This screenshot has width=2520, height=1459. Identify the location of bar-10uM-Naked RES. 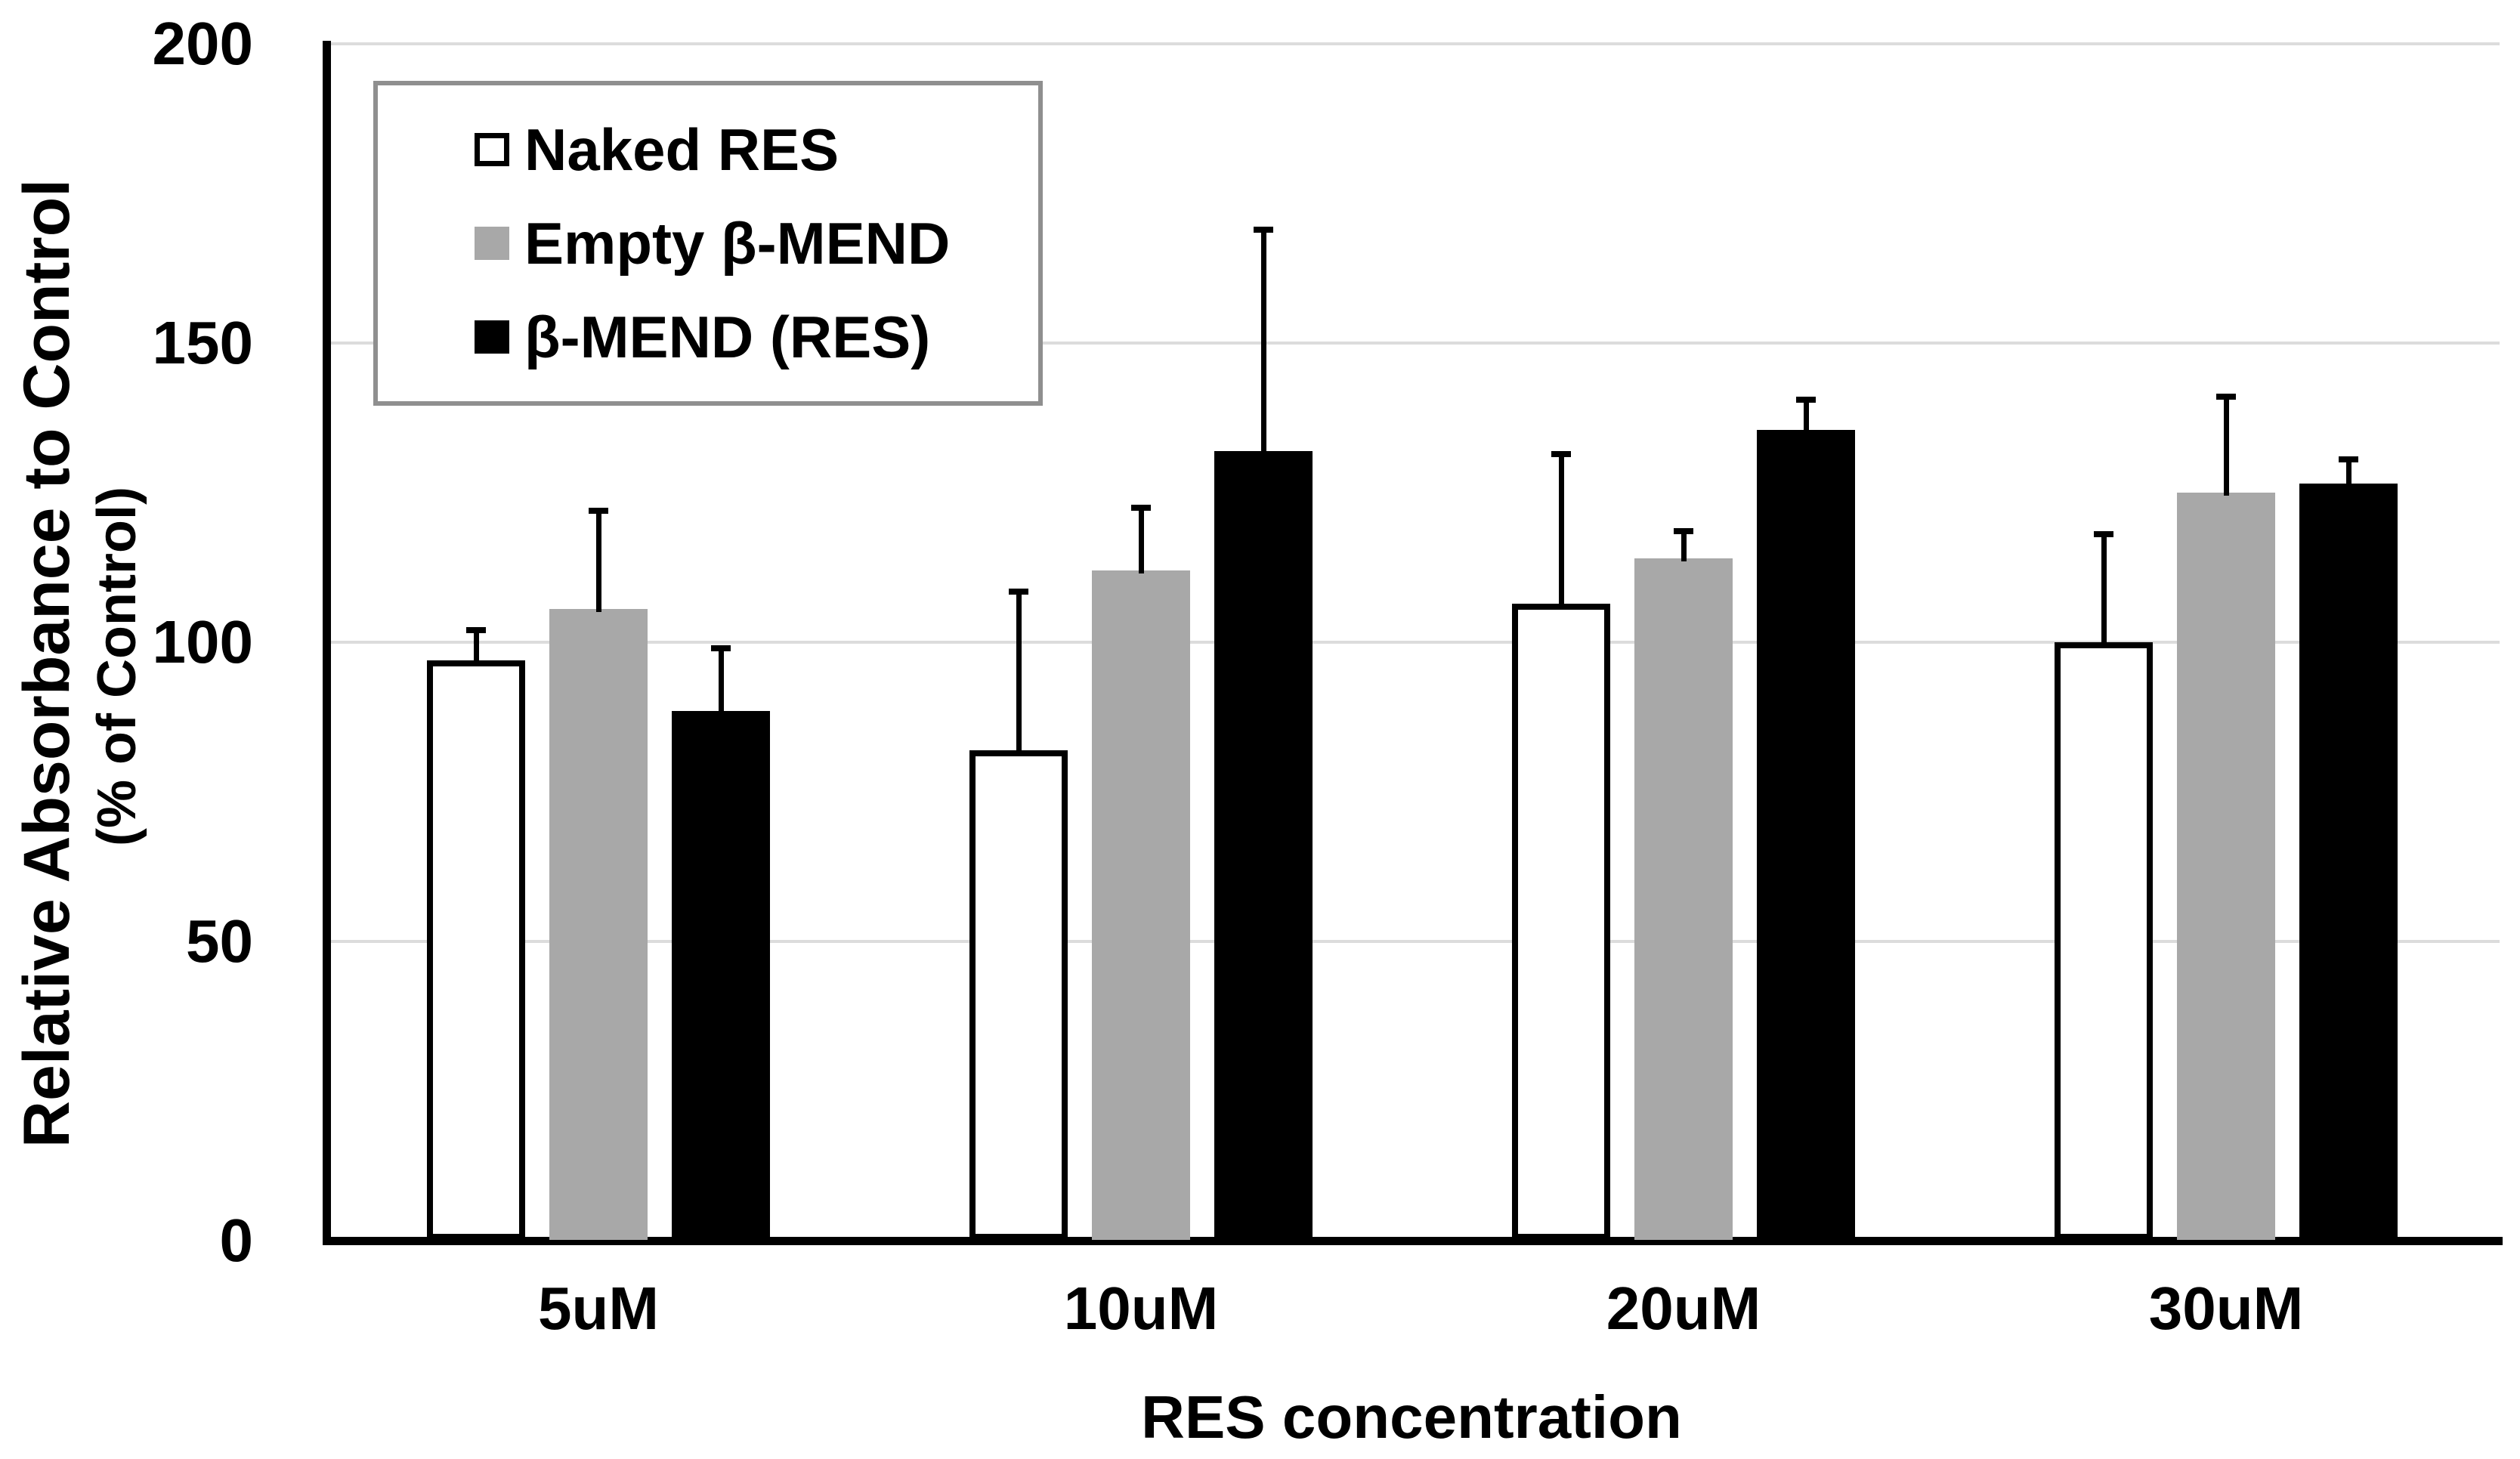
(1018, 995).